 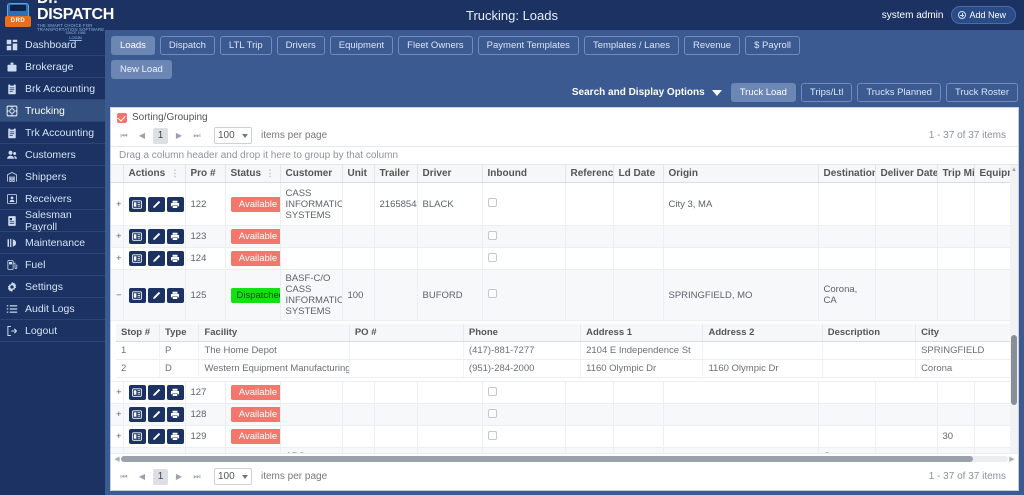 I want to click on horizontal-scrollbar: ◀ ▶, so click(x=564, y=458).